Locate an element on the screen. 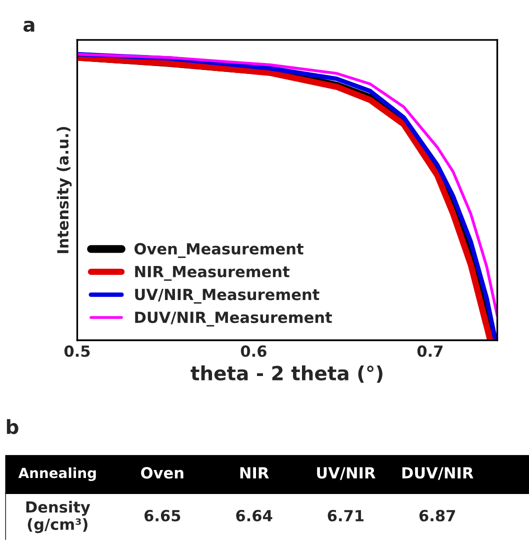  category-label: UV/NIR is located at coordinates (346, 473).